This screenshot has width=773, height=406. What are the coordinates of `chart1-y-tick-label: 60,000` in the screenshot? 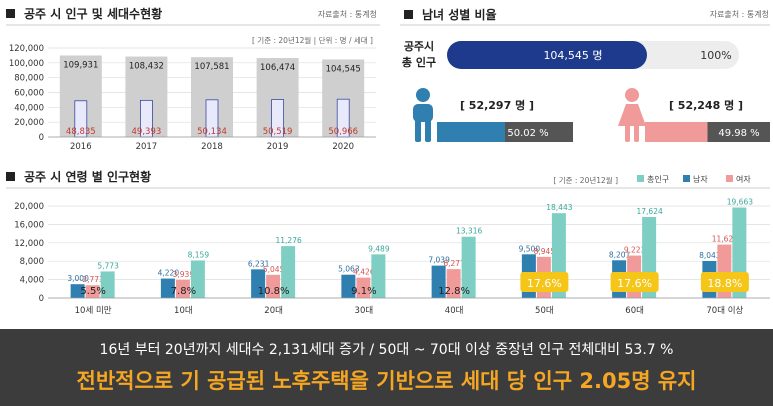 It's located at (29, 94).